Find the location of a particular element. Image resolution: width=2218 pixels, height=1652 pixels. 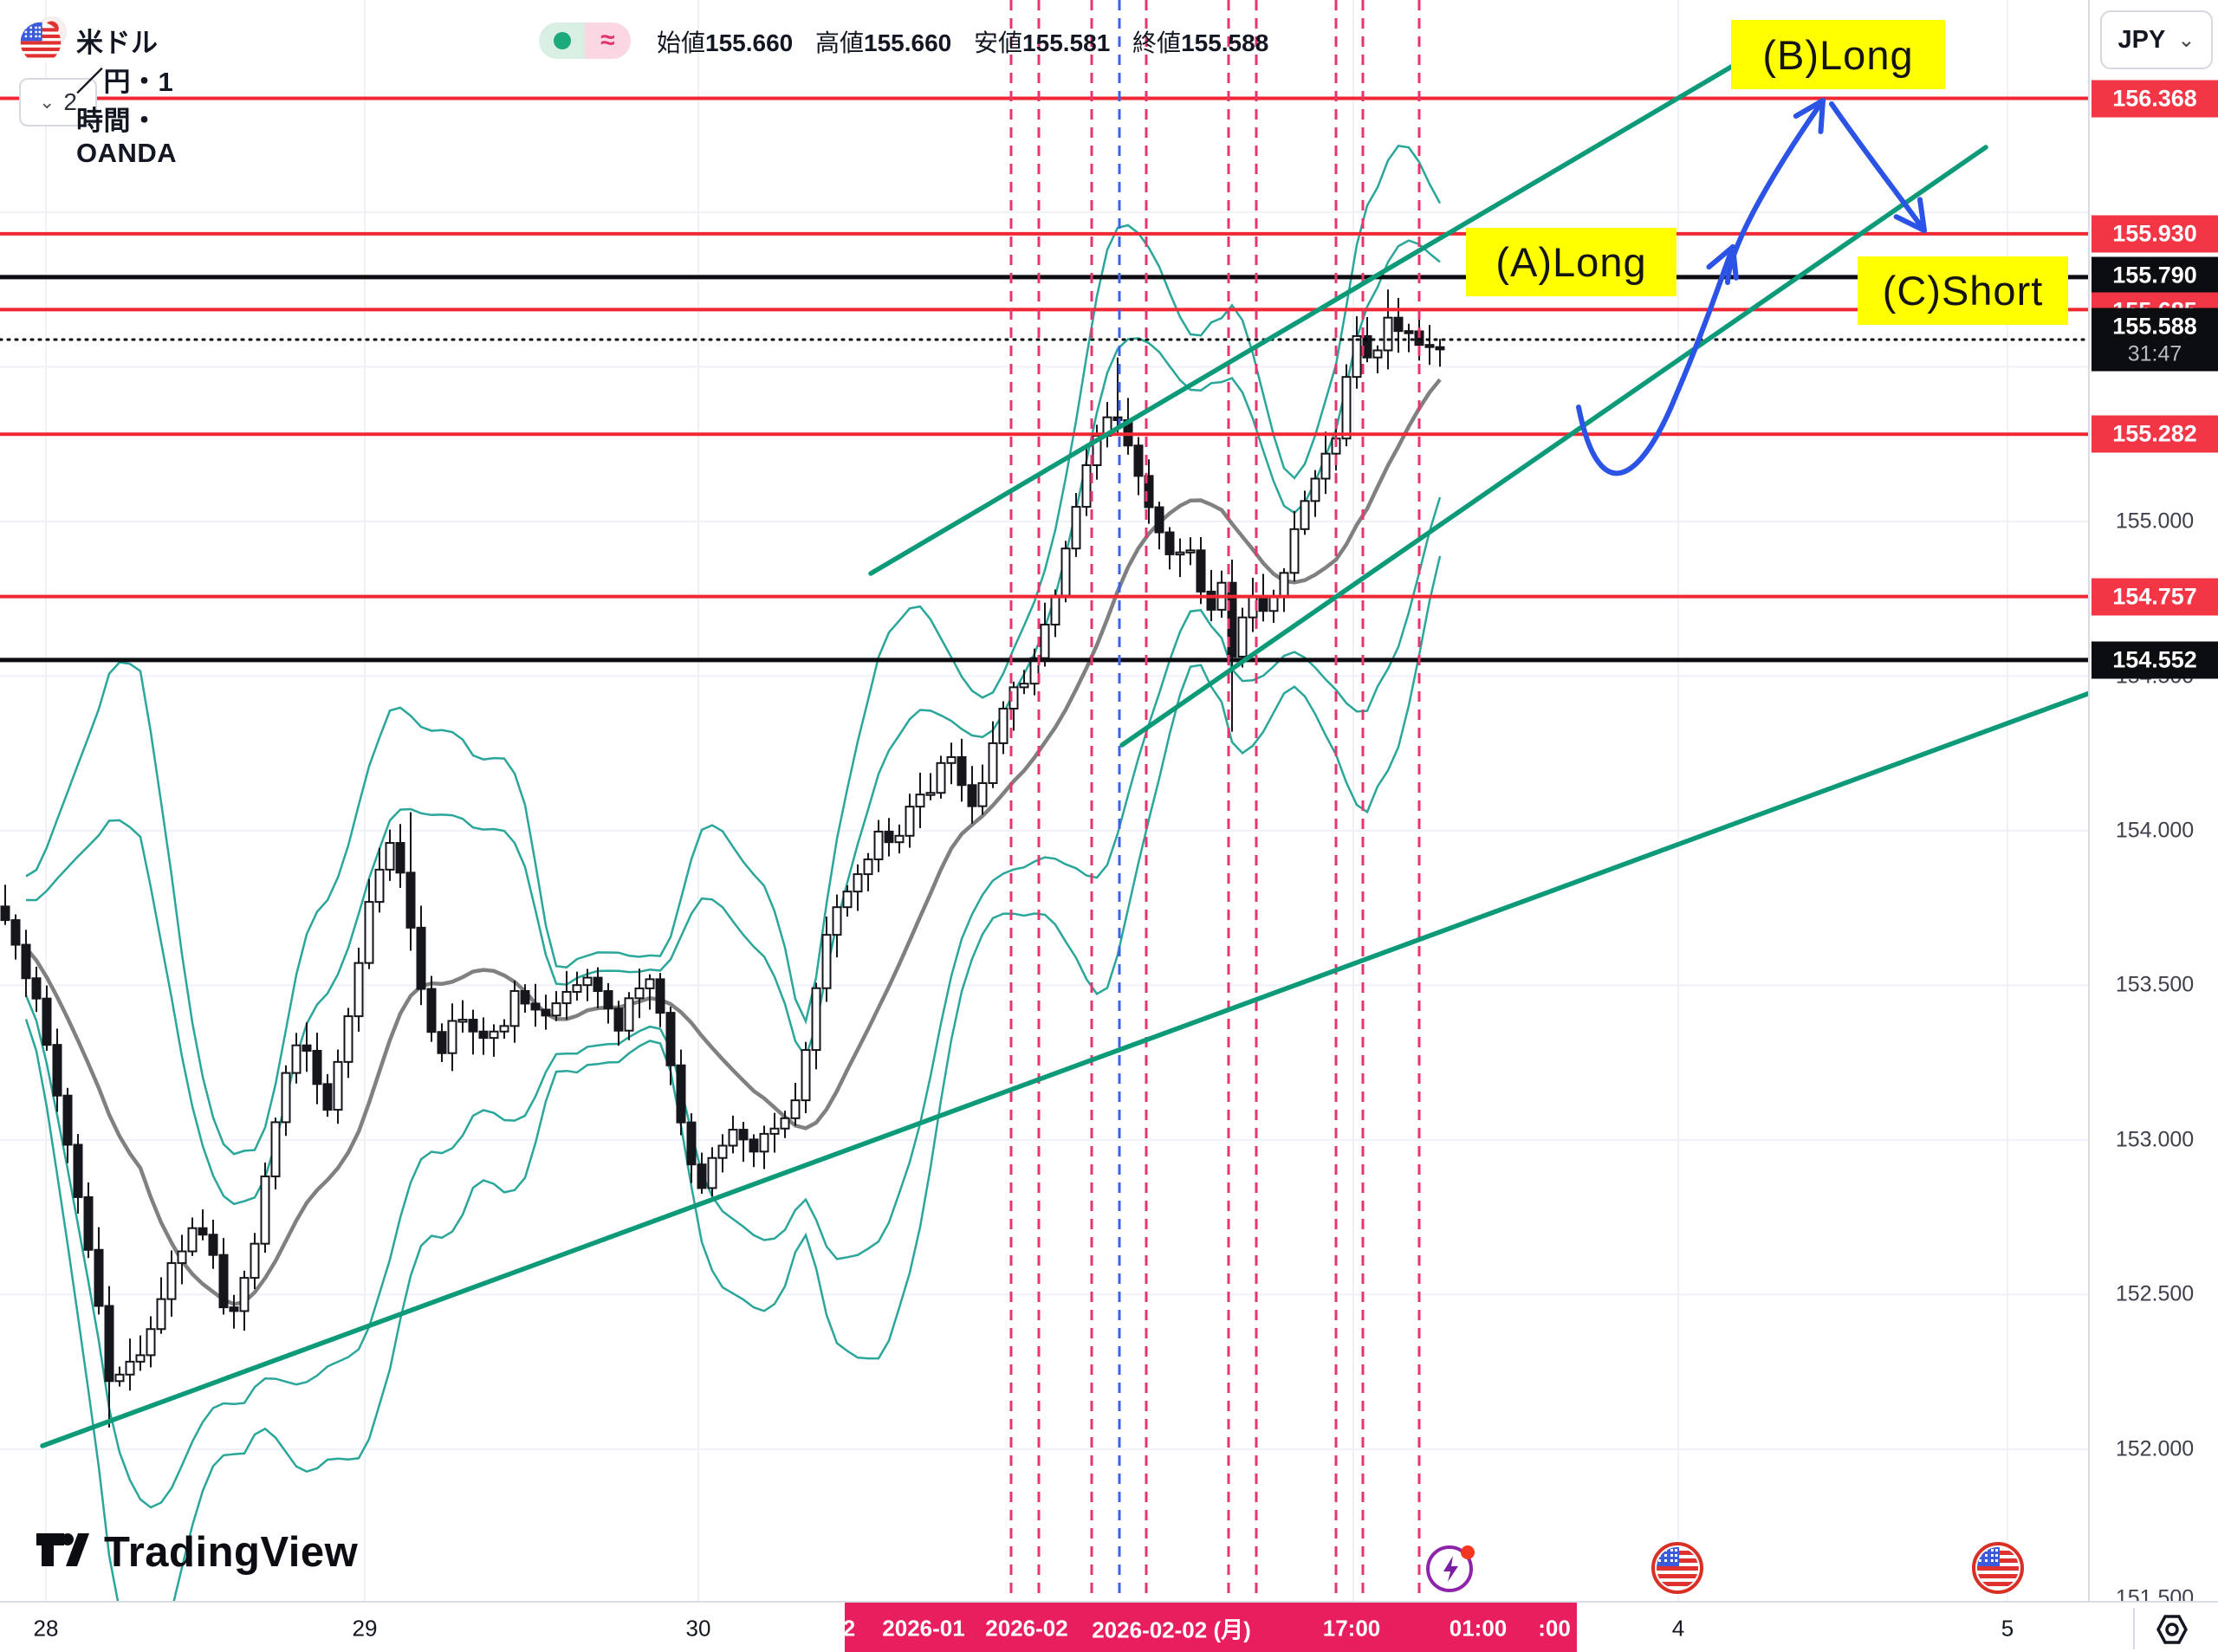

price-tick-label: 155.000 is located at coordinates (2155, 521).